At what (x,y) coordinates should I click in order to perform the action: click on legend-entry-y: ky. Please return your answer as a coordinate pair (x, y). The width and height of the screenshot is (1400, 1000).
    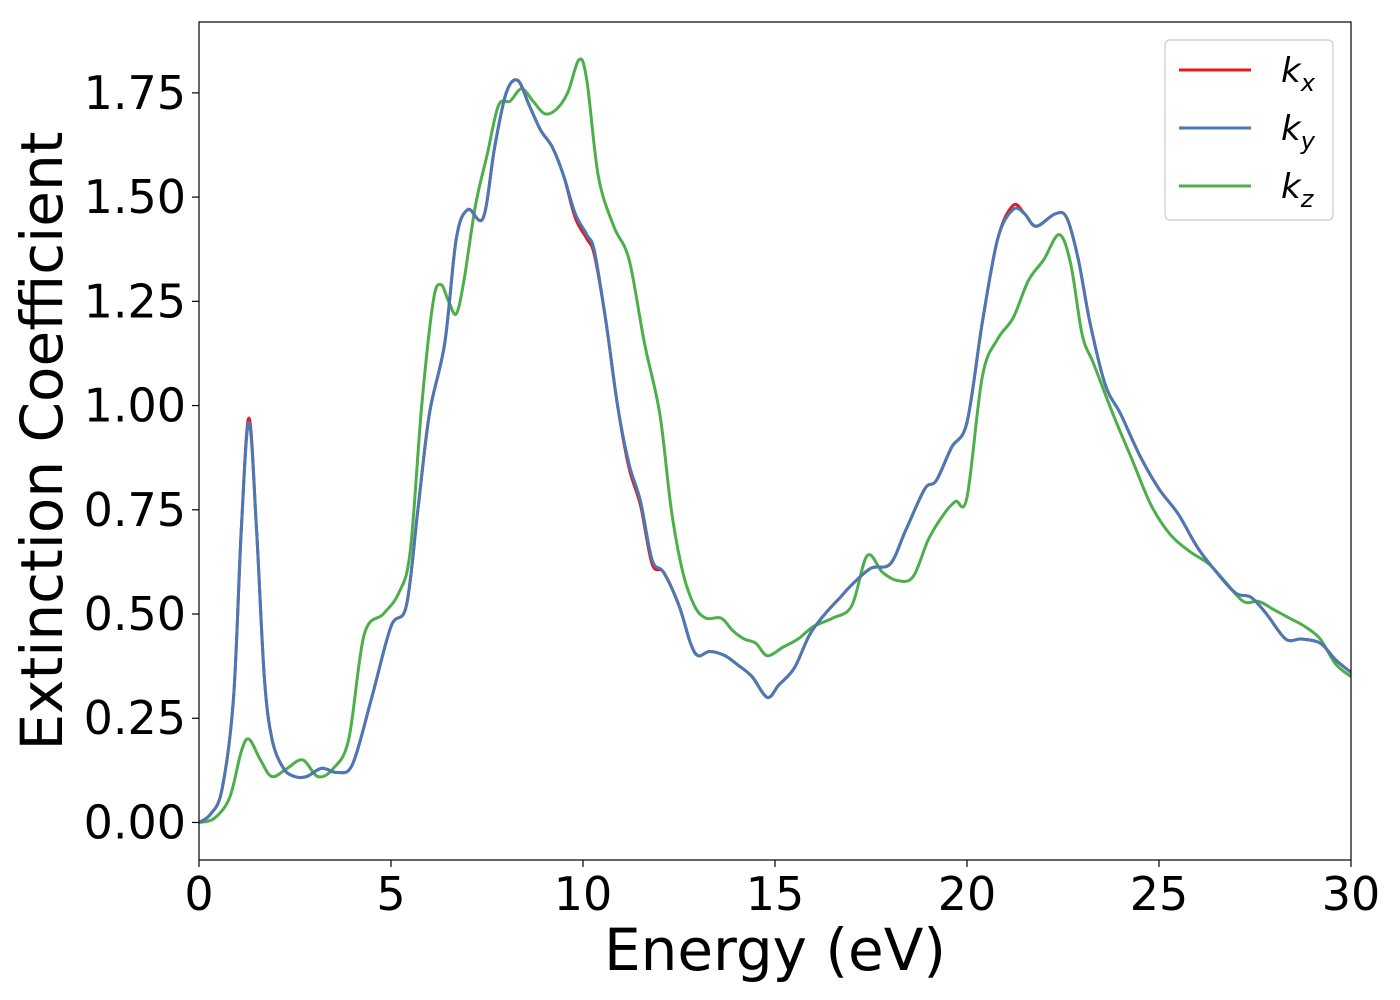
    Looking at the image, I should click on (1298, 132).